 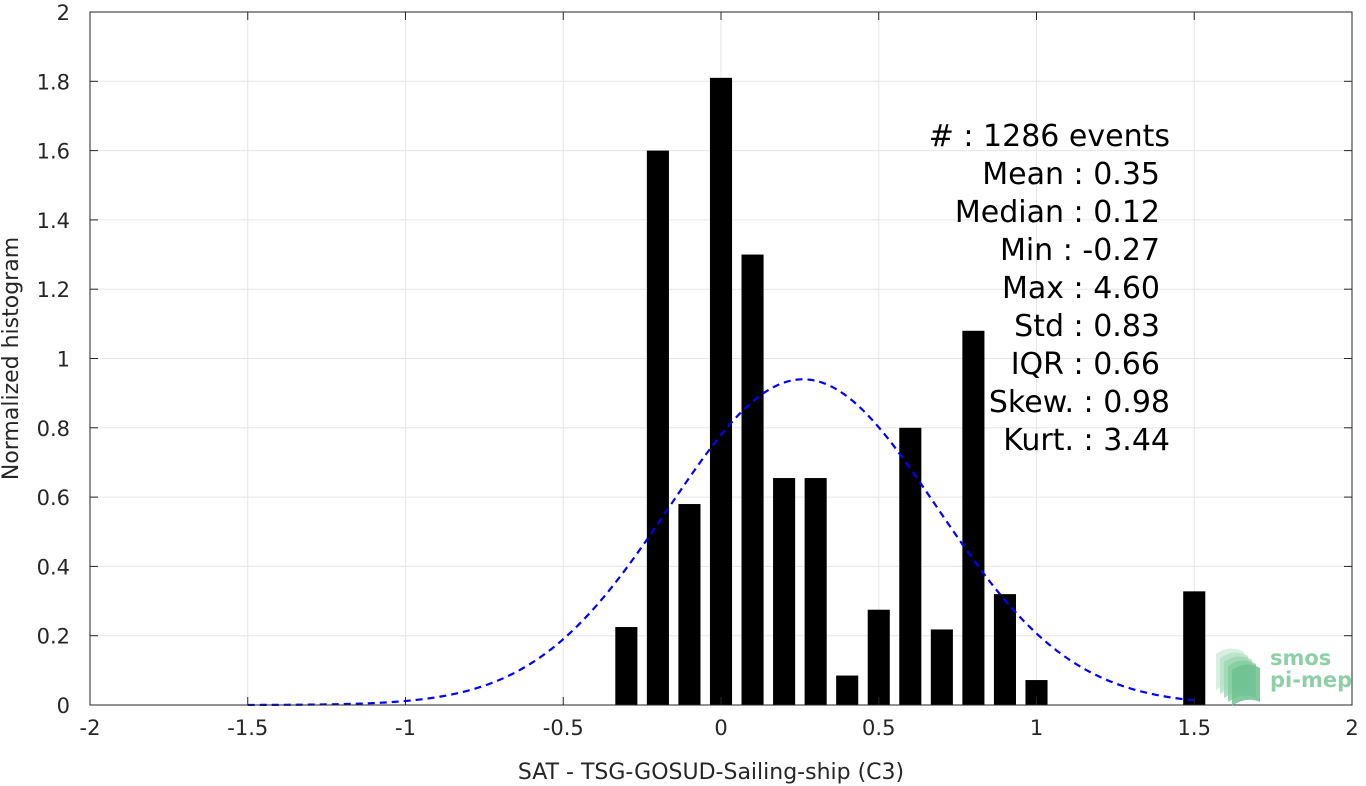 I want to click on x-tick-label: 1, so click(x=1036, y=728).